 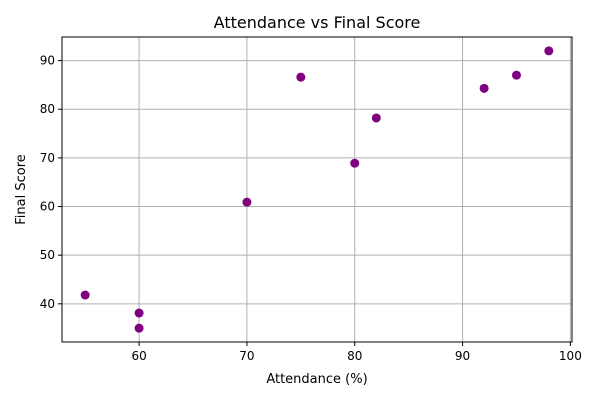 What do you see at coordinates (47, 61) in the screenshot?
I see `y-tick-label: 90` at bounding box center [47, 61].